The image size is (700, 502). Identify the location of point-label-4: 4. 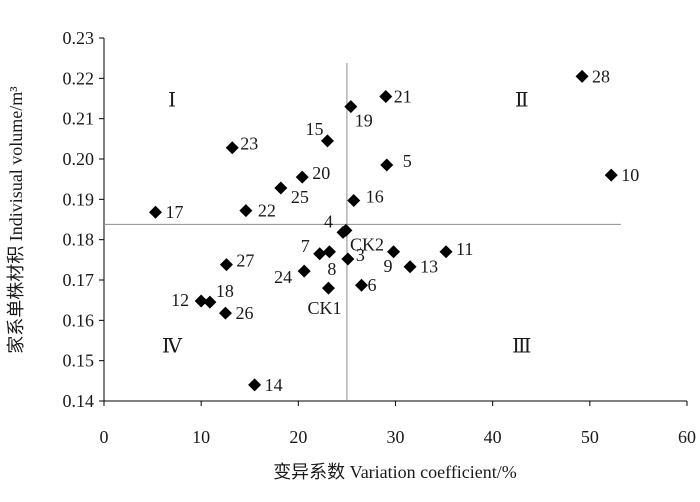
(328, 221).